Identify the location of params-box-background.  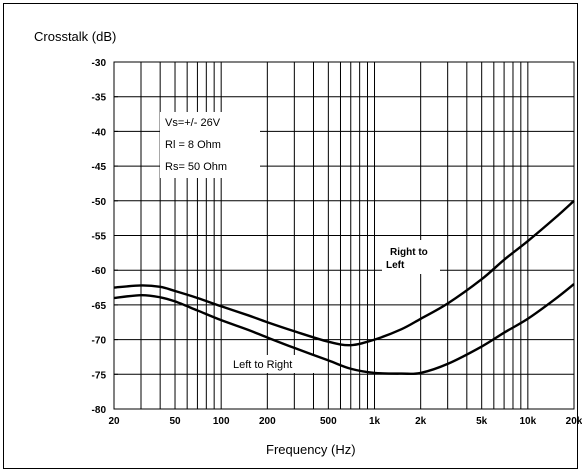
(210, 145).